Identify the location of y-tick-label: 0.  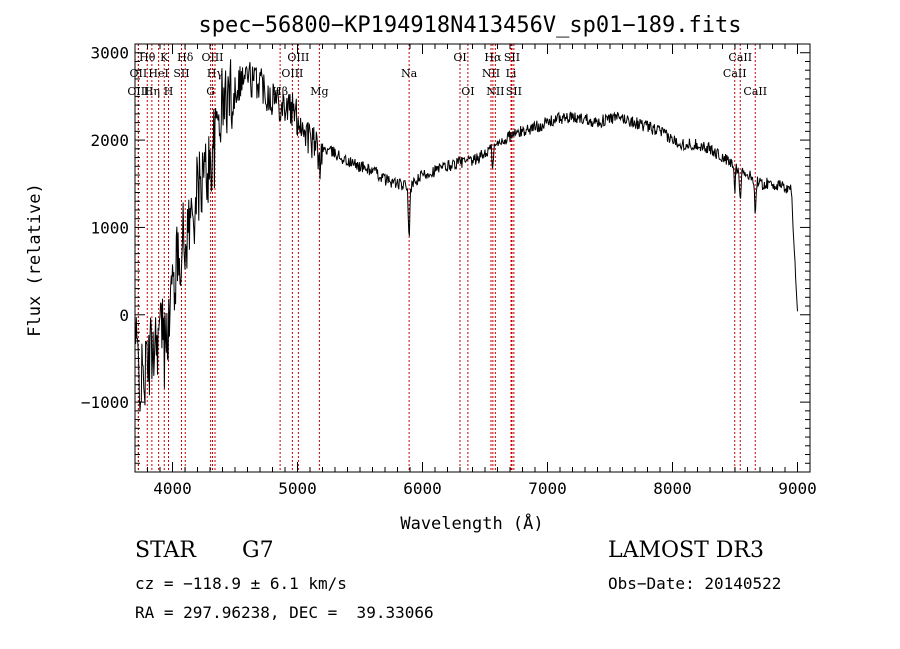
(124, 315).